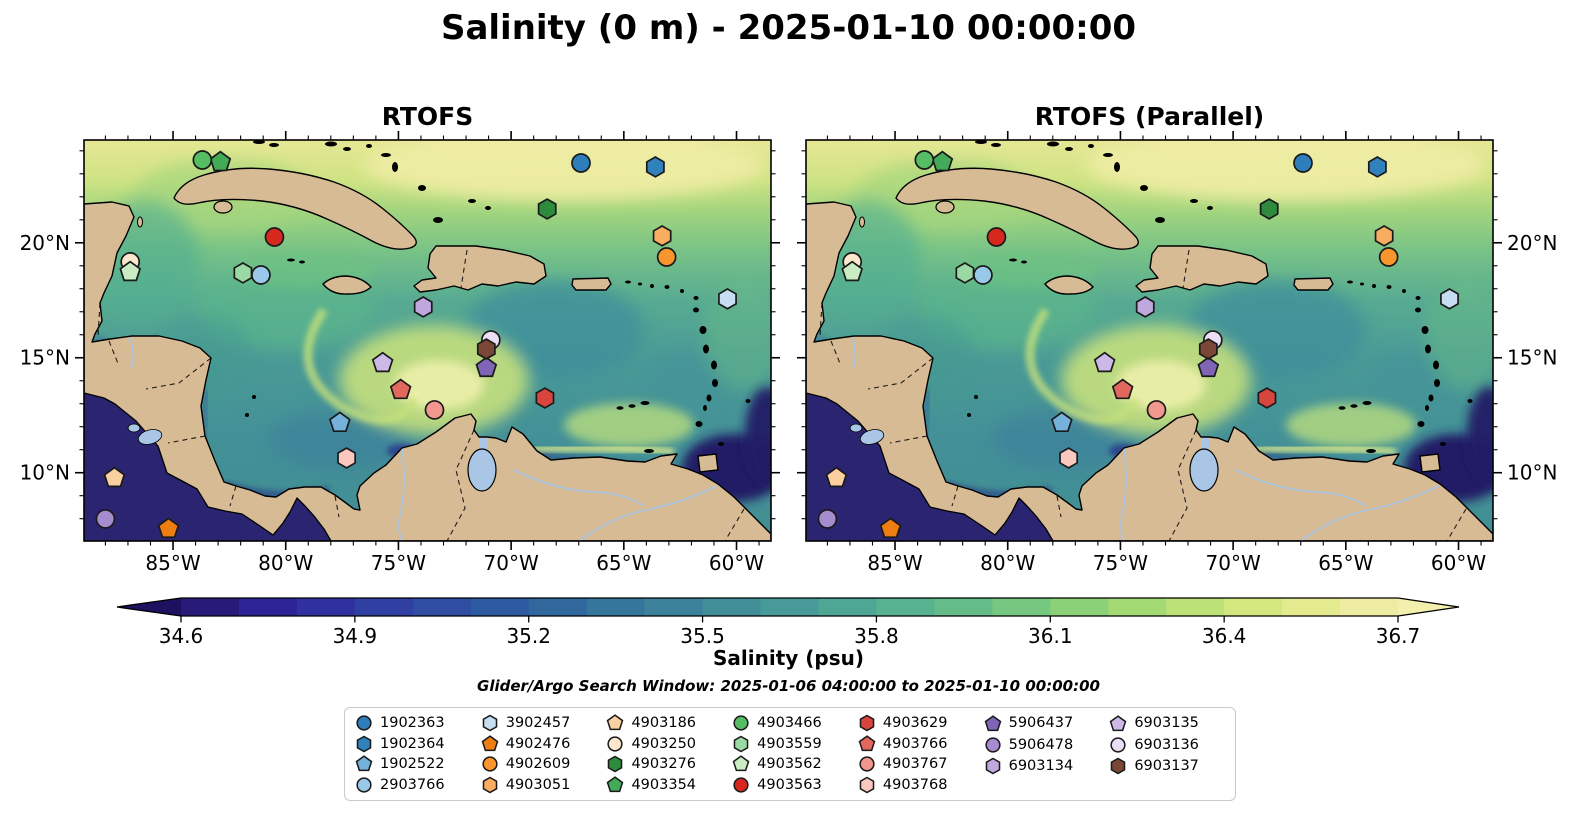  Describe the element at coordinates (1166, 744) in the screenshot. I see `legend-label: 6903136` at that location.